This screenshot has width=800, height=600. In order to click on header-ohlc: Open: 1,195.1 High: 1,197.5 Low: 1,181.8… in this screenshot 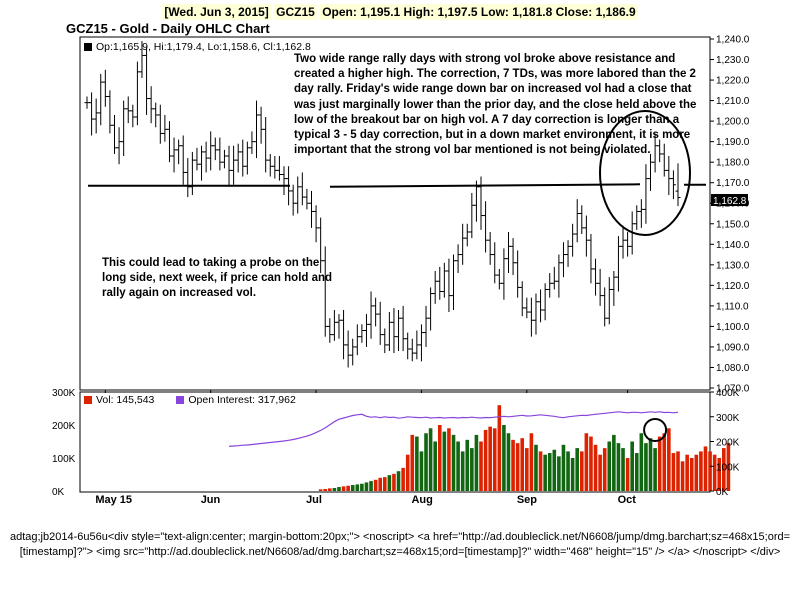, I will do `click(479, 12)`.